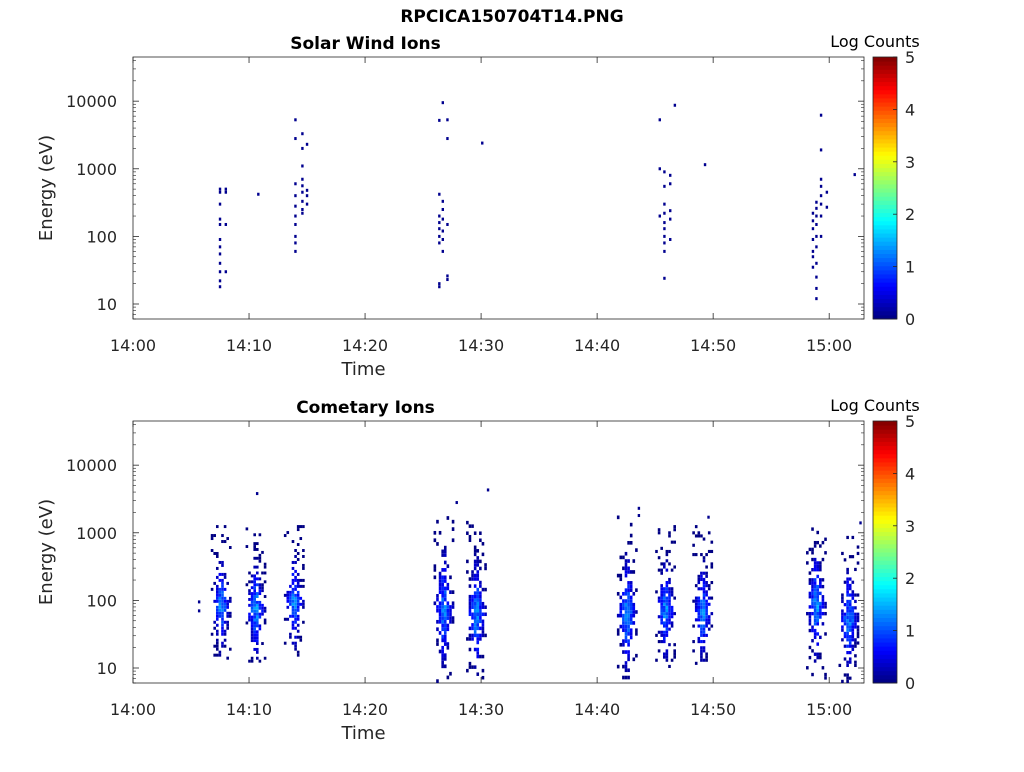 This screenshot has width=1024, height=772. Describe the element at coordinates (46, 552) in the screenshot. I see `y-axis-label: Energy (eV)` at that location.